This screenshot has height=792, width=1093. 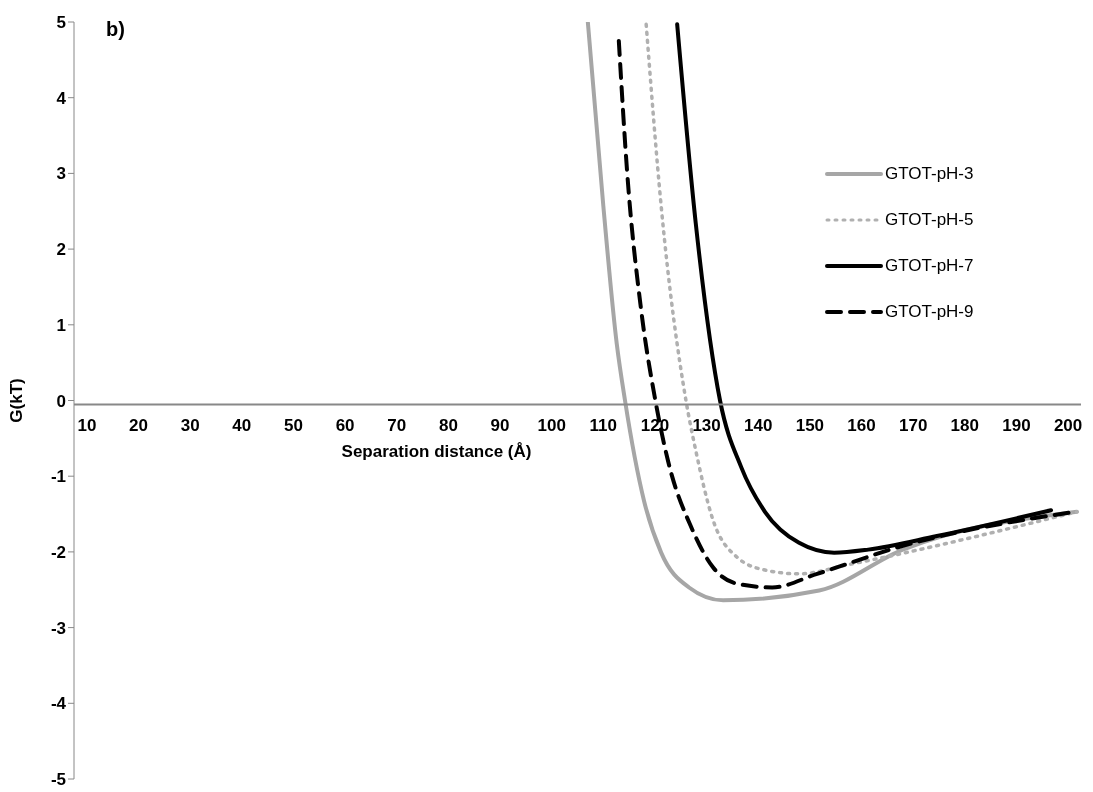 What do you see at coordinates (58, 552) in the screenshot?
I see `y-tick-label: -2` at bounding box center [58, 552].